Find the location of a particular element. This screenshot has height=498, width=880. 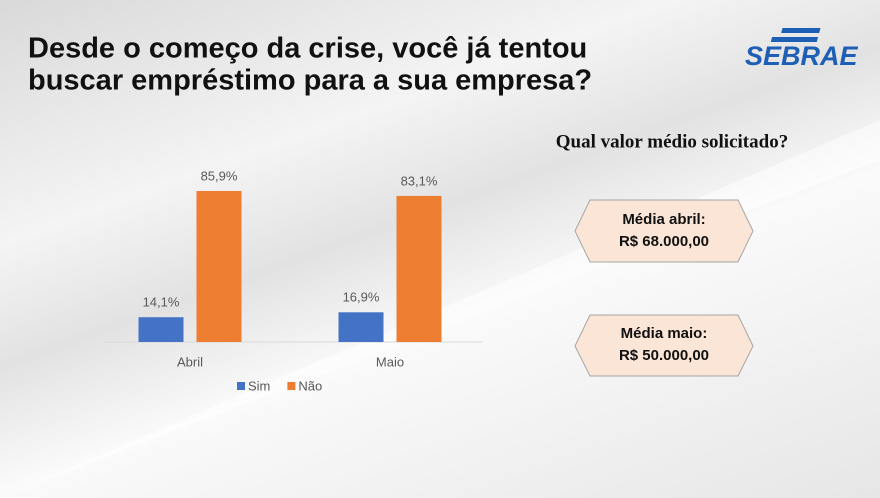

info-box: Média abril: R$ 68.000,00 is located at coordinates (664, 231).